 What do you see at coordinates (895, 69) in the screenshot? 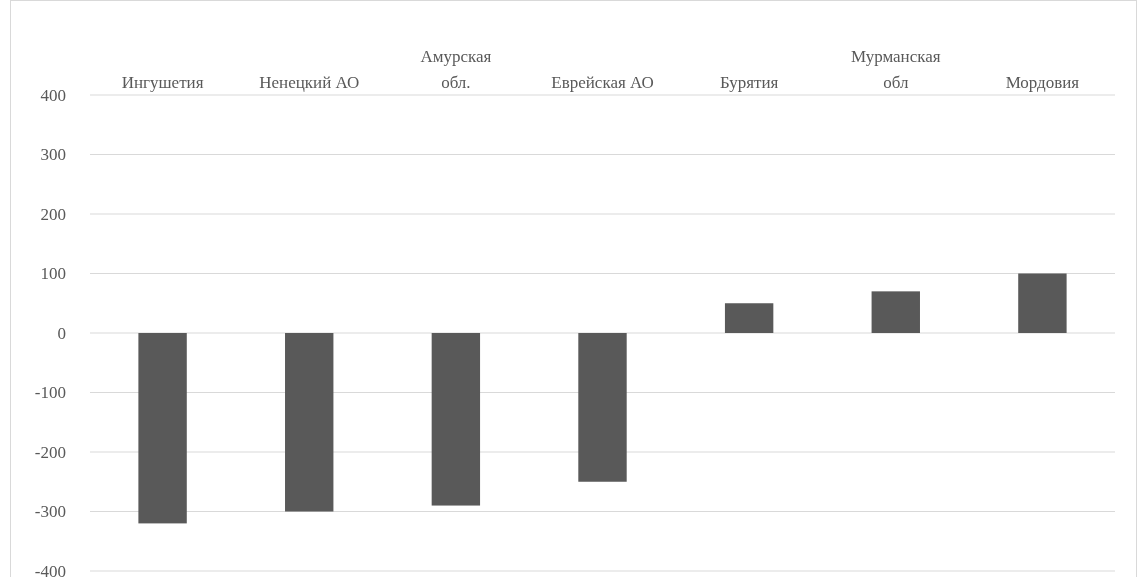
I see `x-tick-label: Мурманская обл` at bounding box center [895, 69].